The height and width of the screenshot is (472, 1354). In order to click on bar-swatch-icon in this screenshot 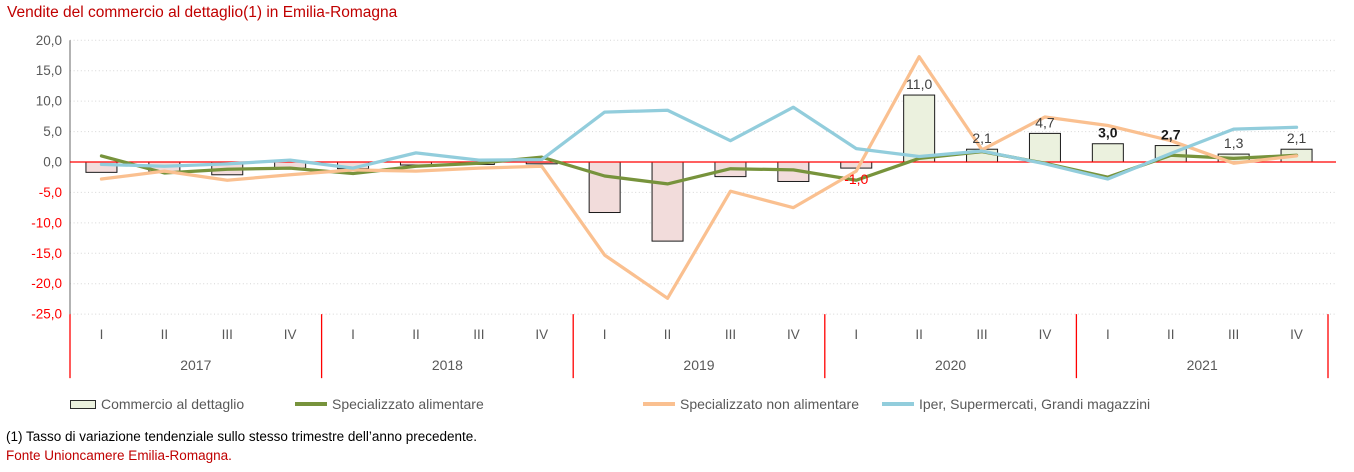, I will do `click(83, 404)`.